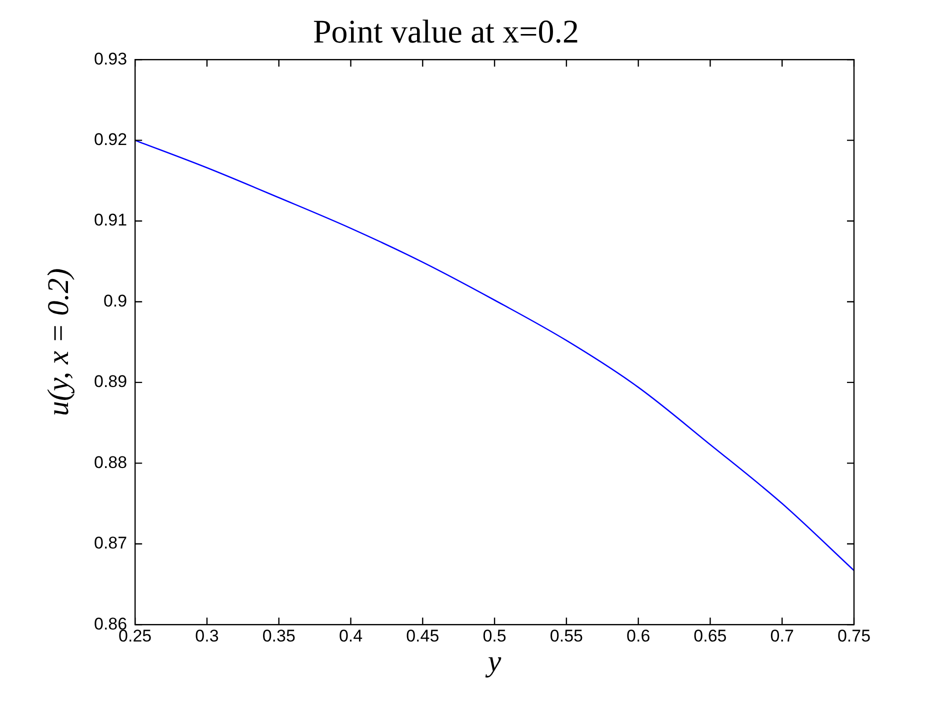 The image size is (934, 703). I want to click on x-tick-label: 0.35, so click(279, 636).